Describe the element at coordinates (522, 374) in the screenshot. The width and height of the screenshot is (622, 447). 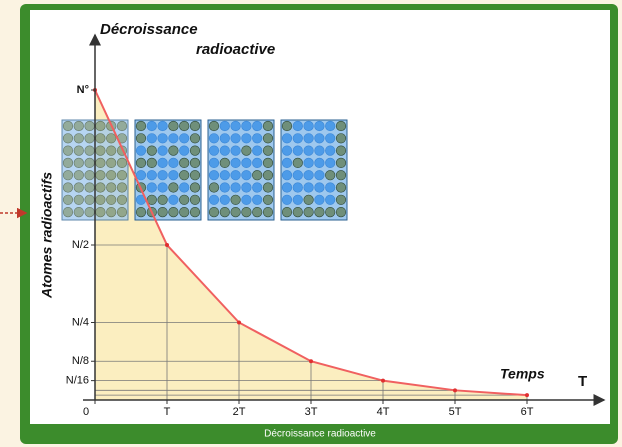
I see `x-axis-label: Temps` at that location.